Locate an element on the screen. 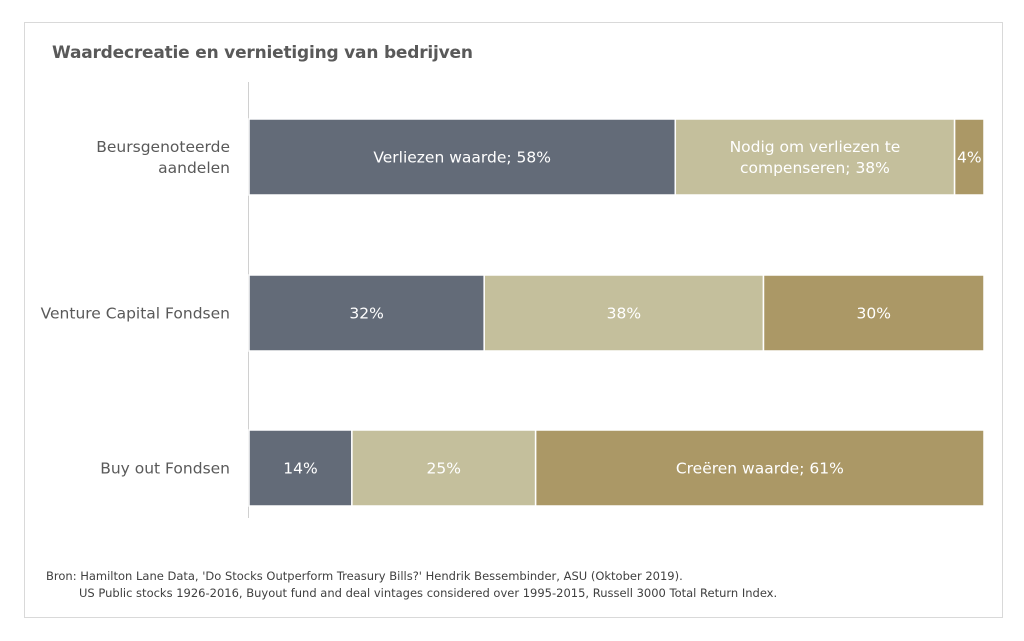 The image size is (1024, 641). category-label: Buy out Fondsen is located at coordinates (165, 469).